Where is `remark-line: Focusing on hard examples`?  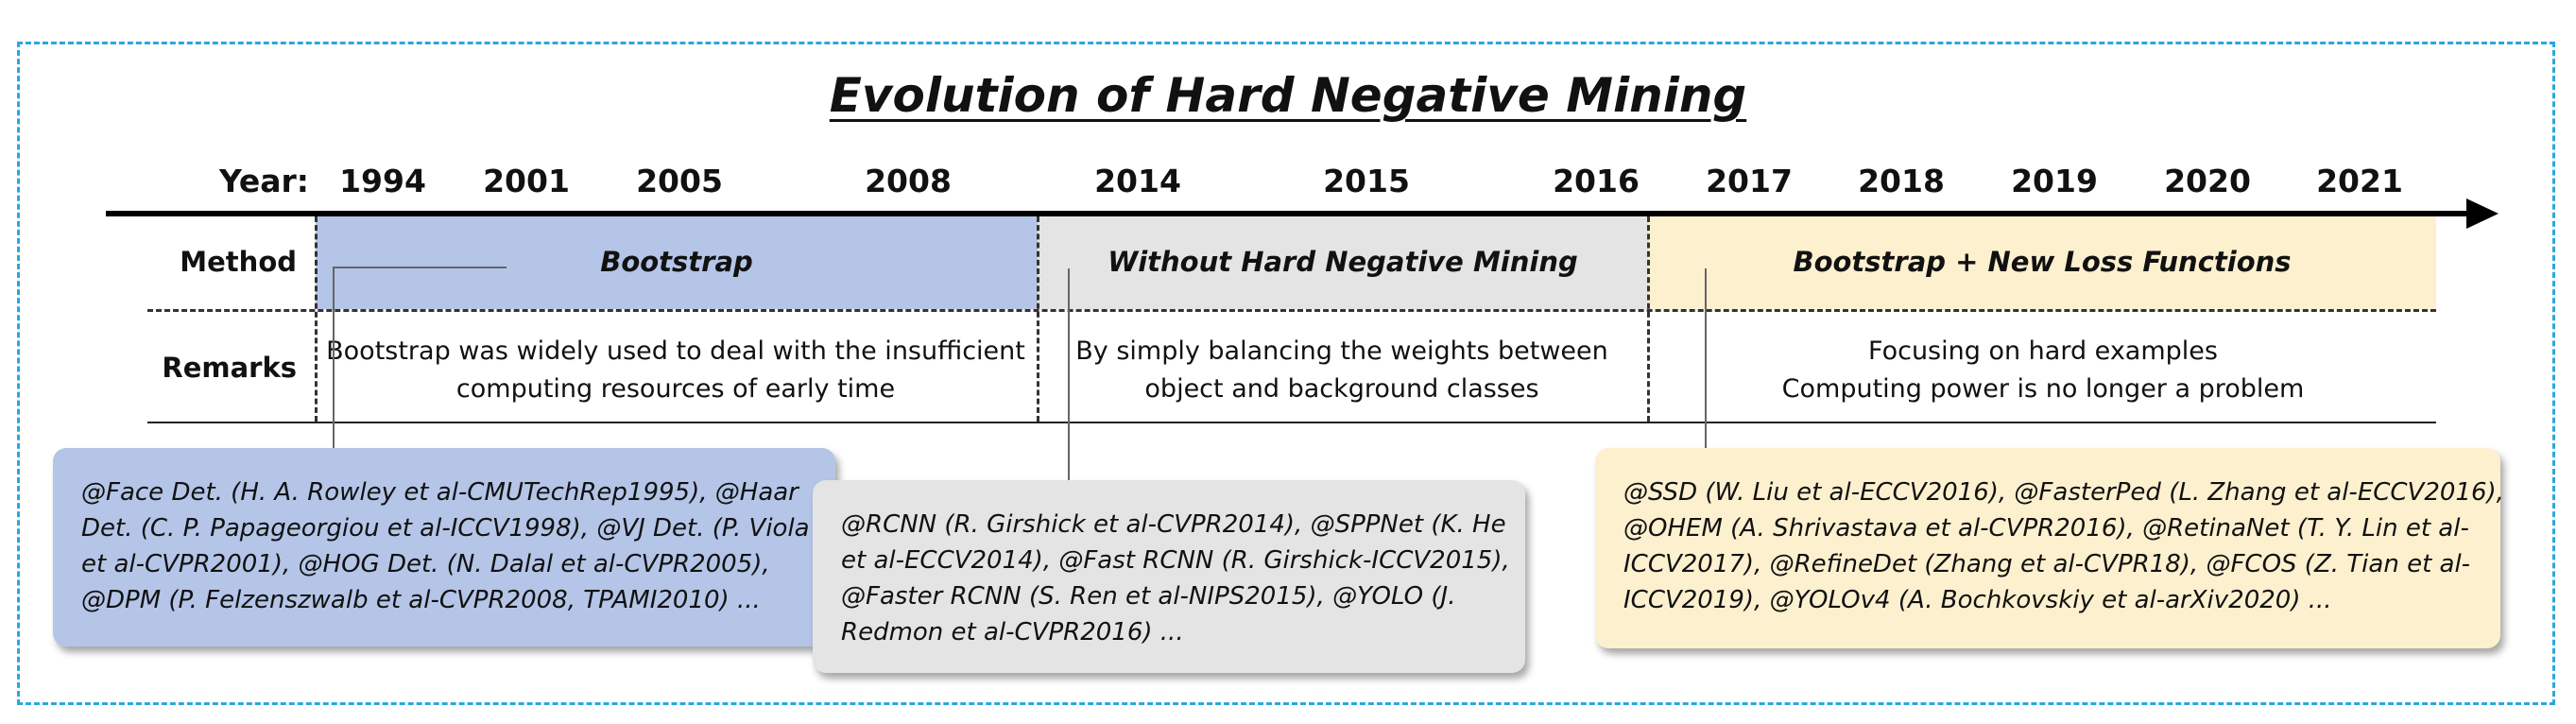
remark-line: Focusing on hard examples is located at coordinates (2043, 351).